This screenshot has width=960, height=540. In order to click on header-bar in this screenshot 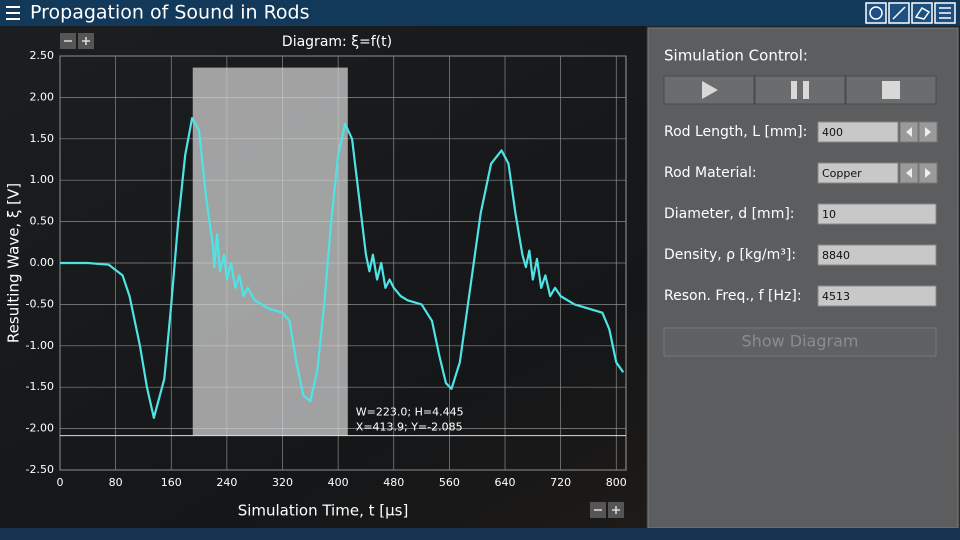, I will do `click(480, 13)`.